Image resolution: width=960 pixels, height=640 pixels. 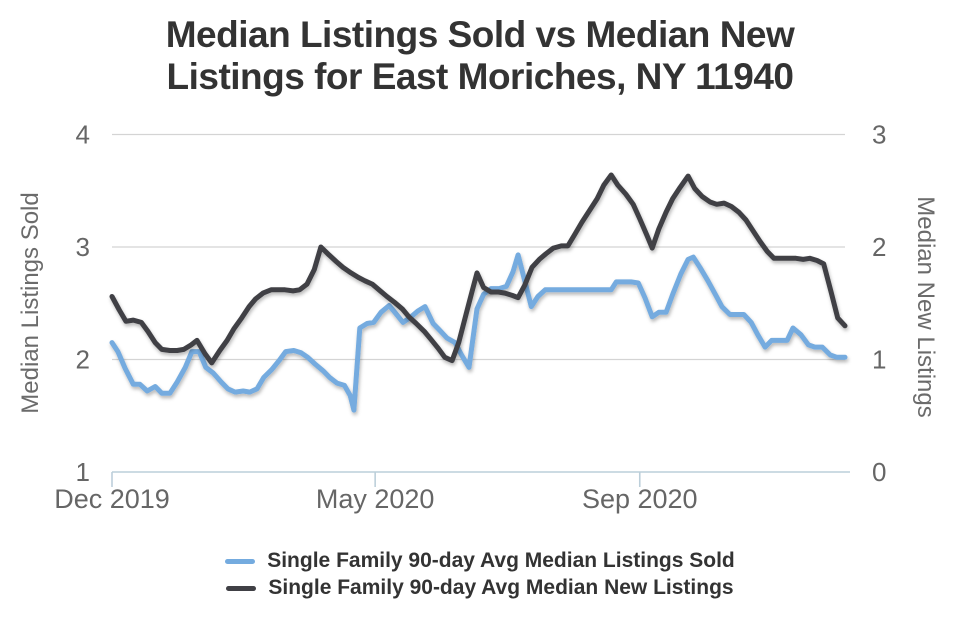 I want to click on chart-title-line1: Median Listings Sold vs Median New, so click(x=480, y=34).